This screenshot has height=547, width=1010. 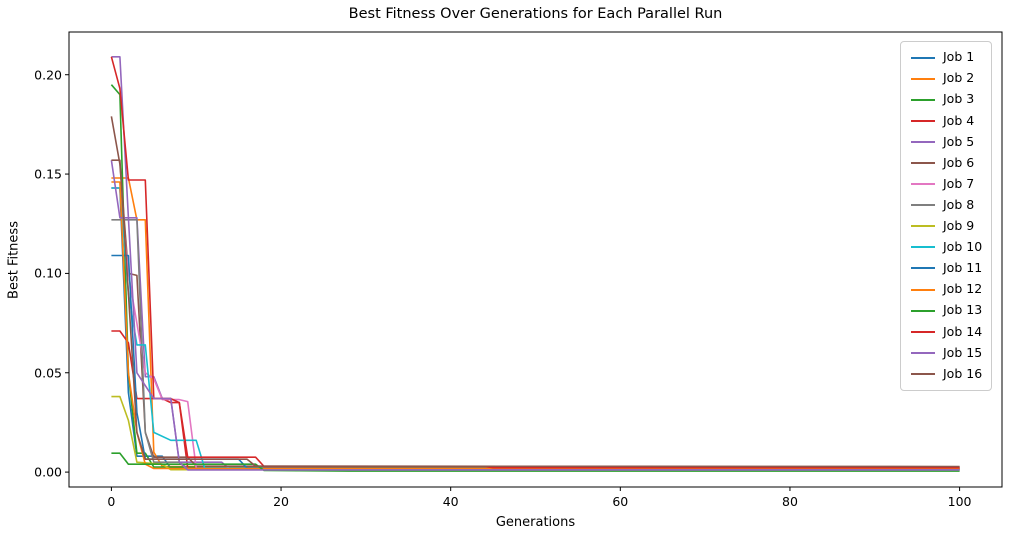 I want to click on legend-item: Job 8, so click(x=946, y=205).